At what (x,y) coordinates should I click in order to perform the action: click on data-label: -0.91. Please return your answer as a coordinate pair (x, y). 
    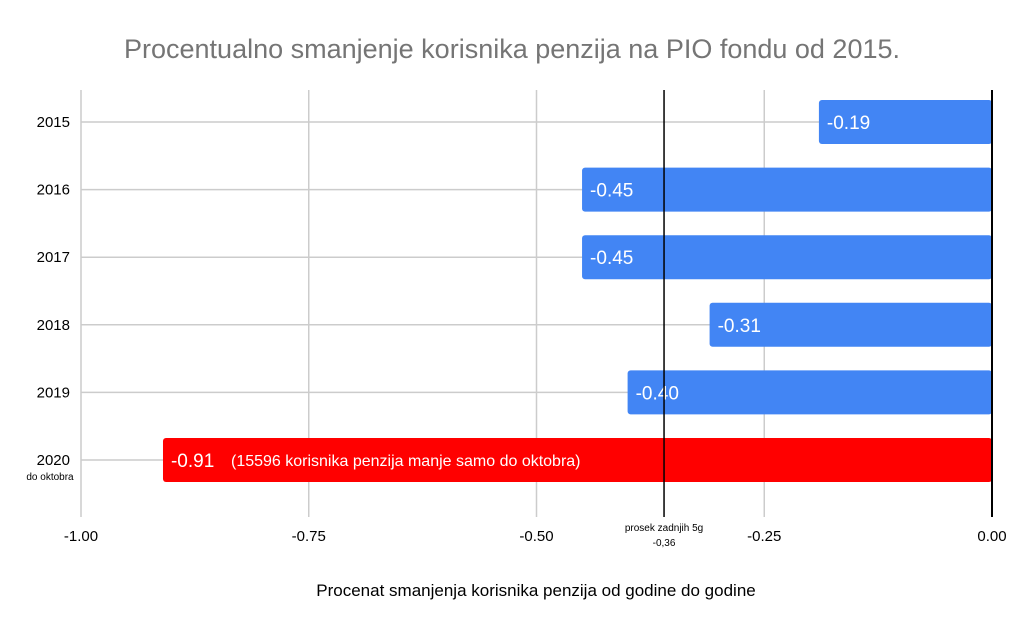
    Looking at the image, I should click on (192, 461).